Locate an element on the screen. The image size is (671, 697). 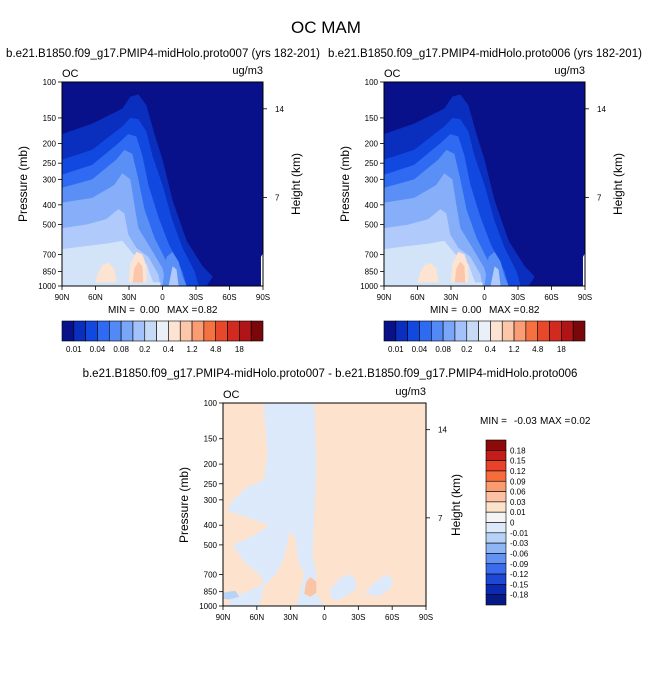
contour-field is located at coordinates (484, 184).